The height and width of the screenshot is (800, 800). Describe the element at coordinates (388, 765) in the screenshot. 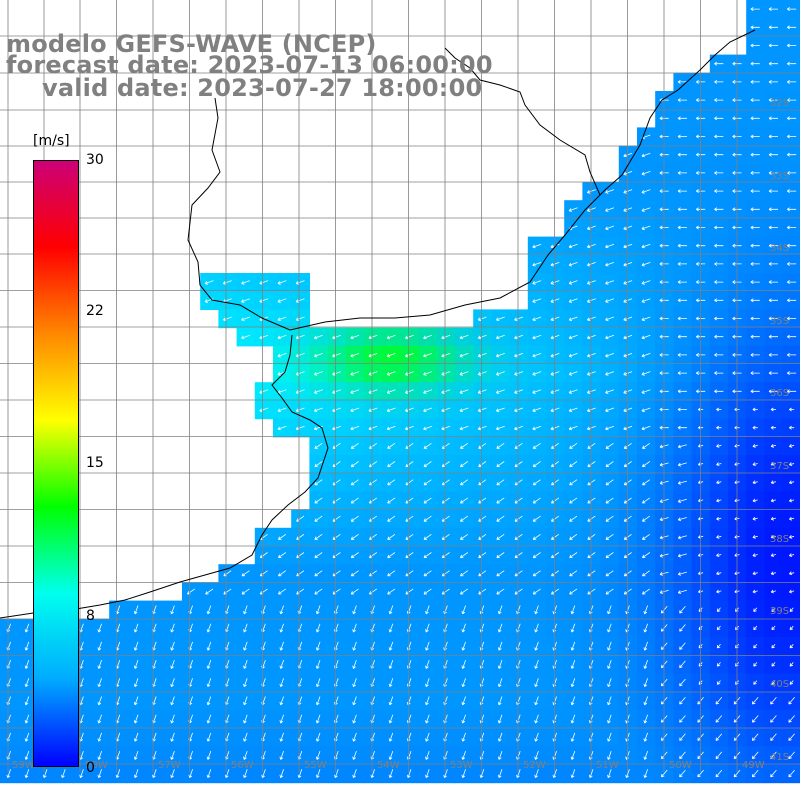

I see `longitude-label: 54W` at that location.